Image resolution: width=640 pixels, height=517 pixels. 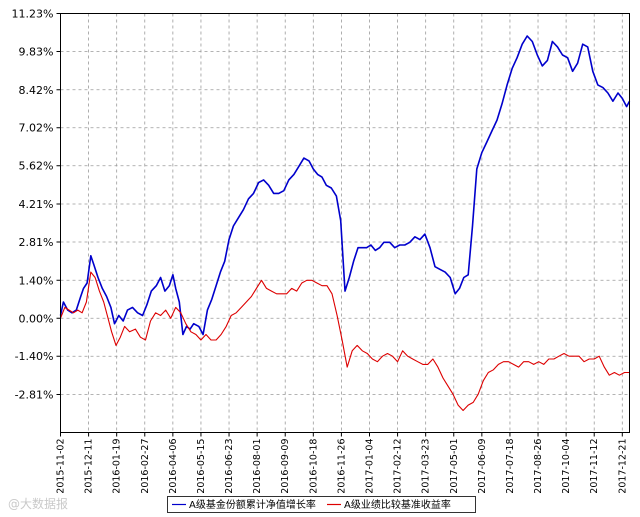 What do you see at coordinates (482, 466) in the screenshot?
I see `x-tick-label: 2017-06-09` at bounding box center [482, 466].